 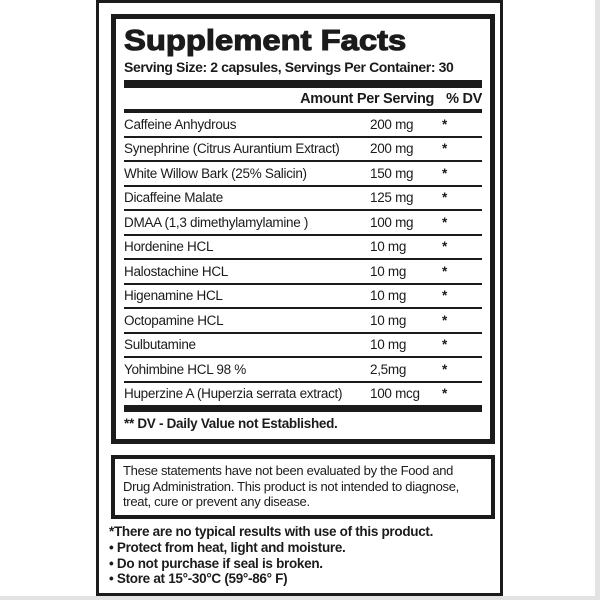 I want to click on ingredient-row: Octopamine HCL 10 mg *, so click(x=303, y=321).